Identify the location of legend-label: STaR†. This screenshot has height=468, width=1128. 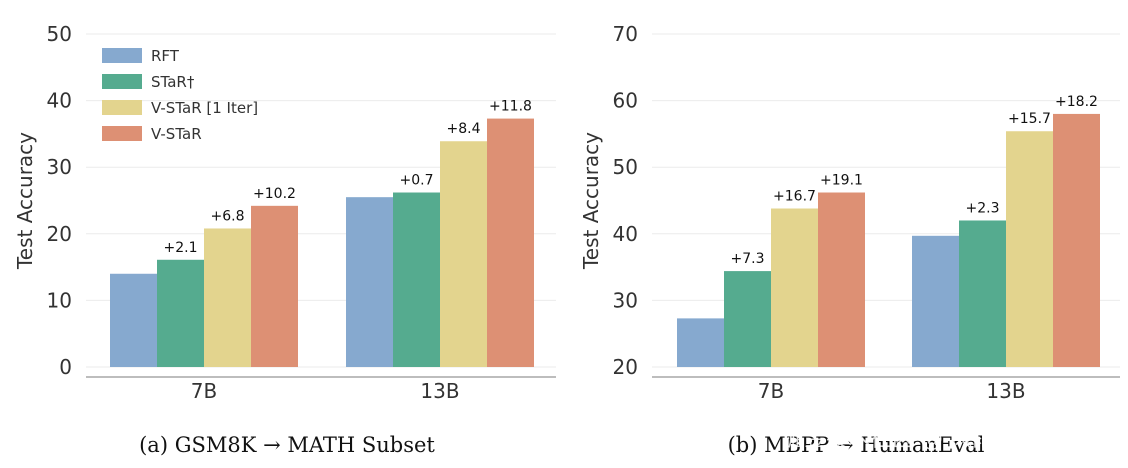
(173, 82).